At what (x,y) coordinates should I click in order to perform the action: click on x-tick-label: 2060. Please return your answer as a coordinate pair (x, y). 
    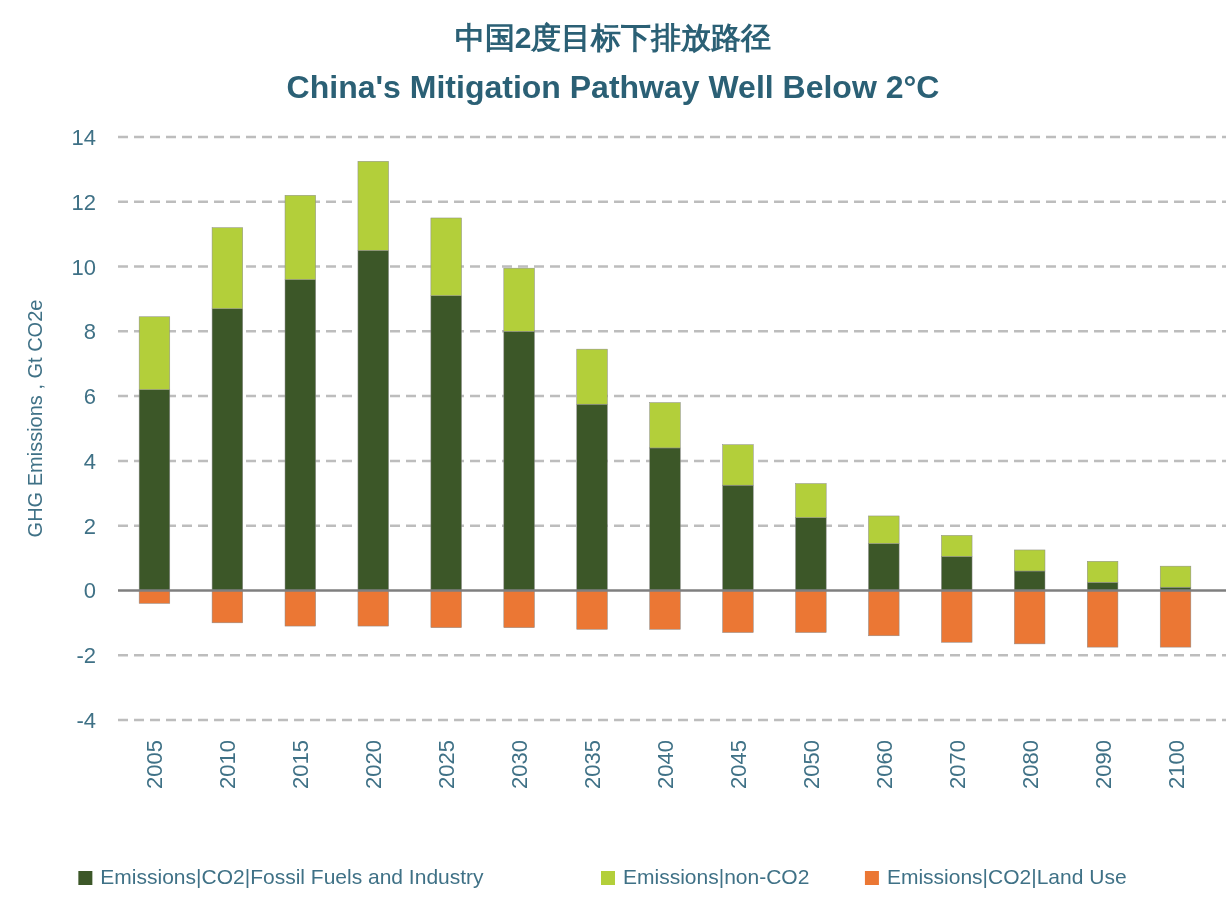
    Looking at the image, I should click on (884, 764).